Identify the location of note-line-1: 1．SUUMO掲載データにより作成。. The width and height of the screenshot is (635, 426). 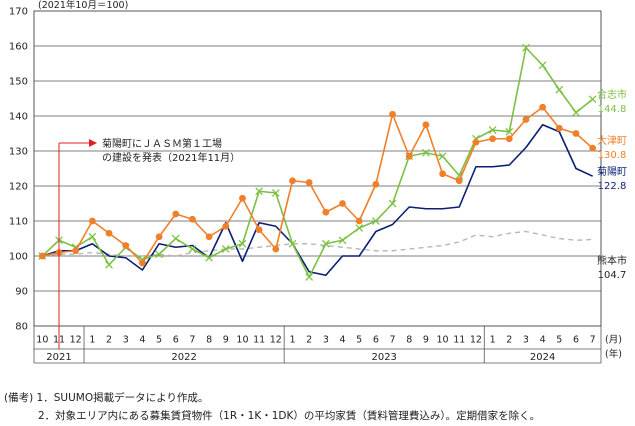
(122, 398).